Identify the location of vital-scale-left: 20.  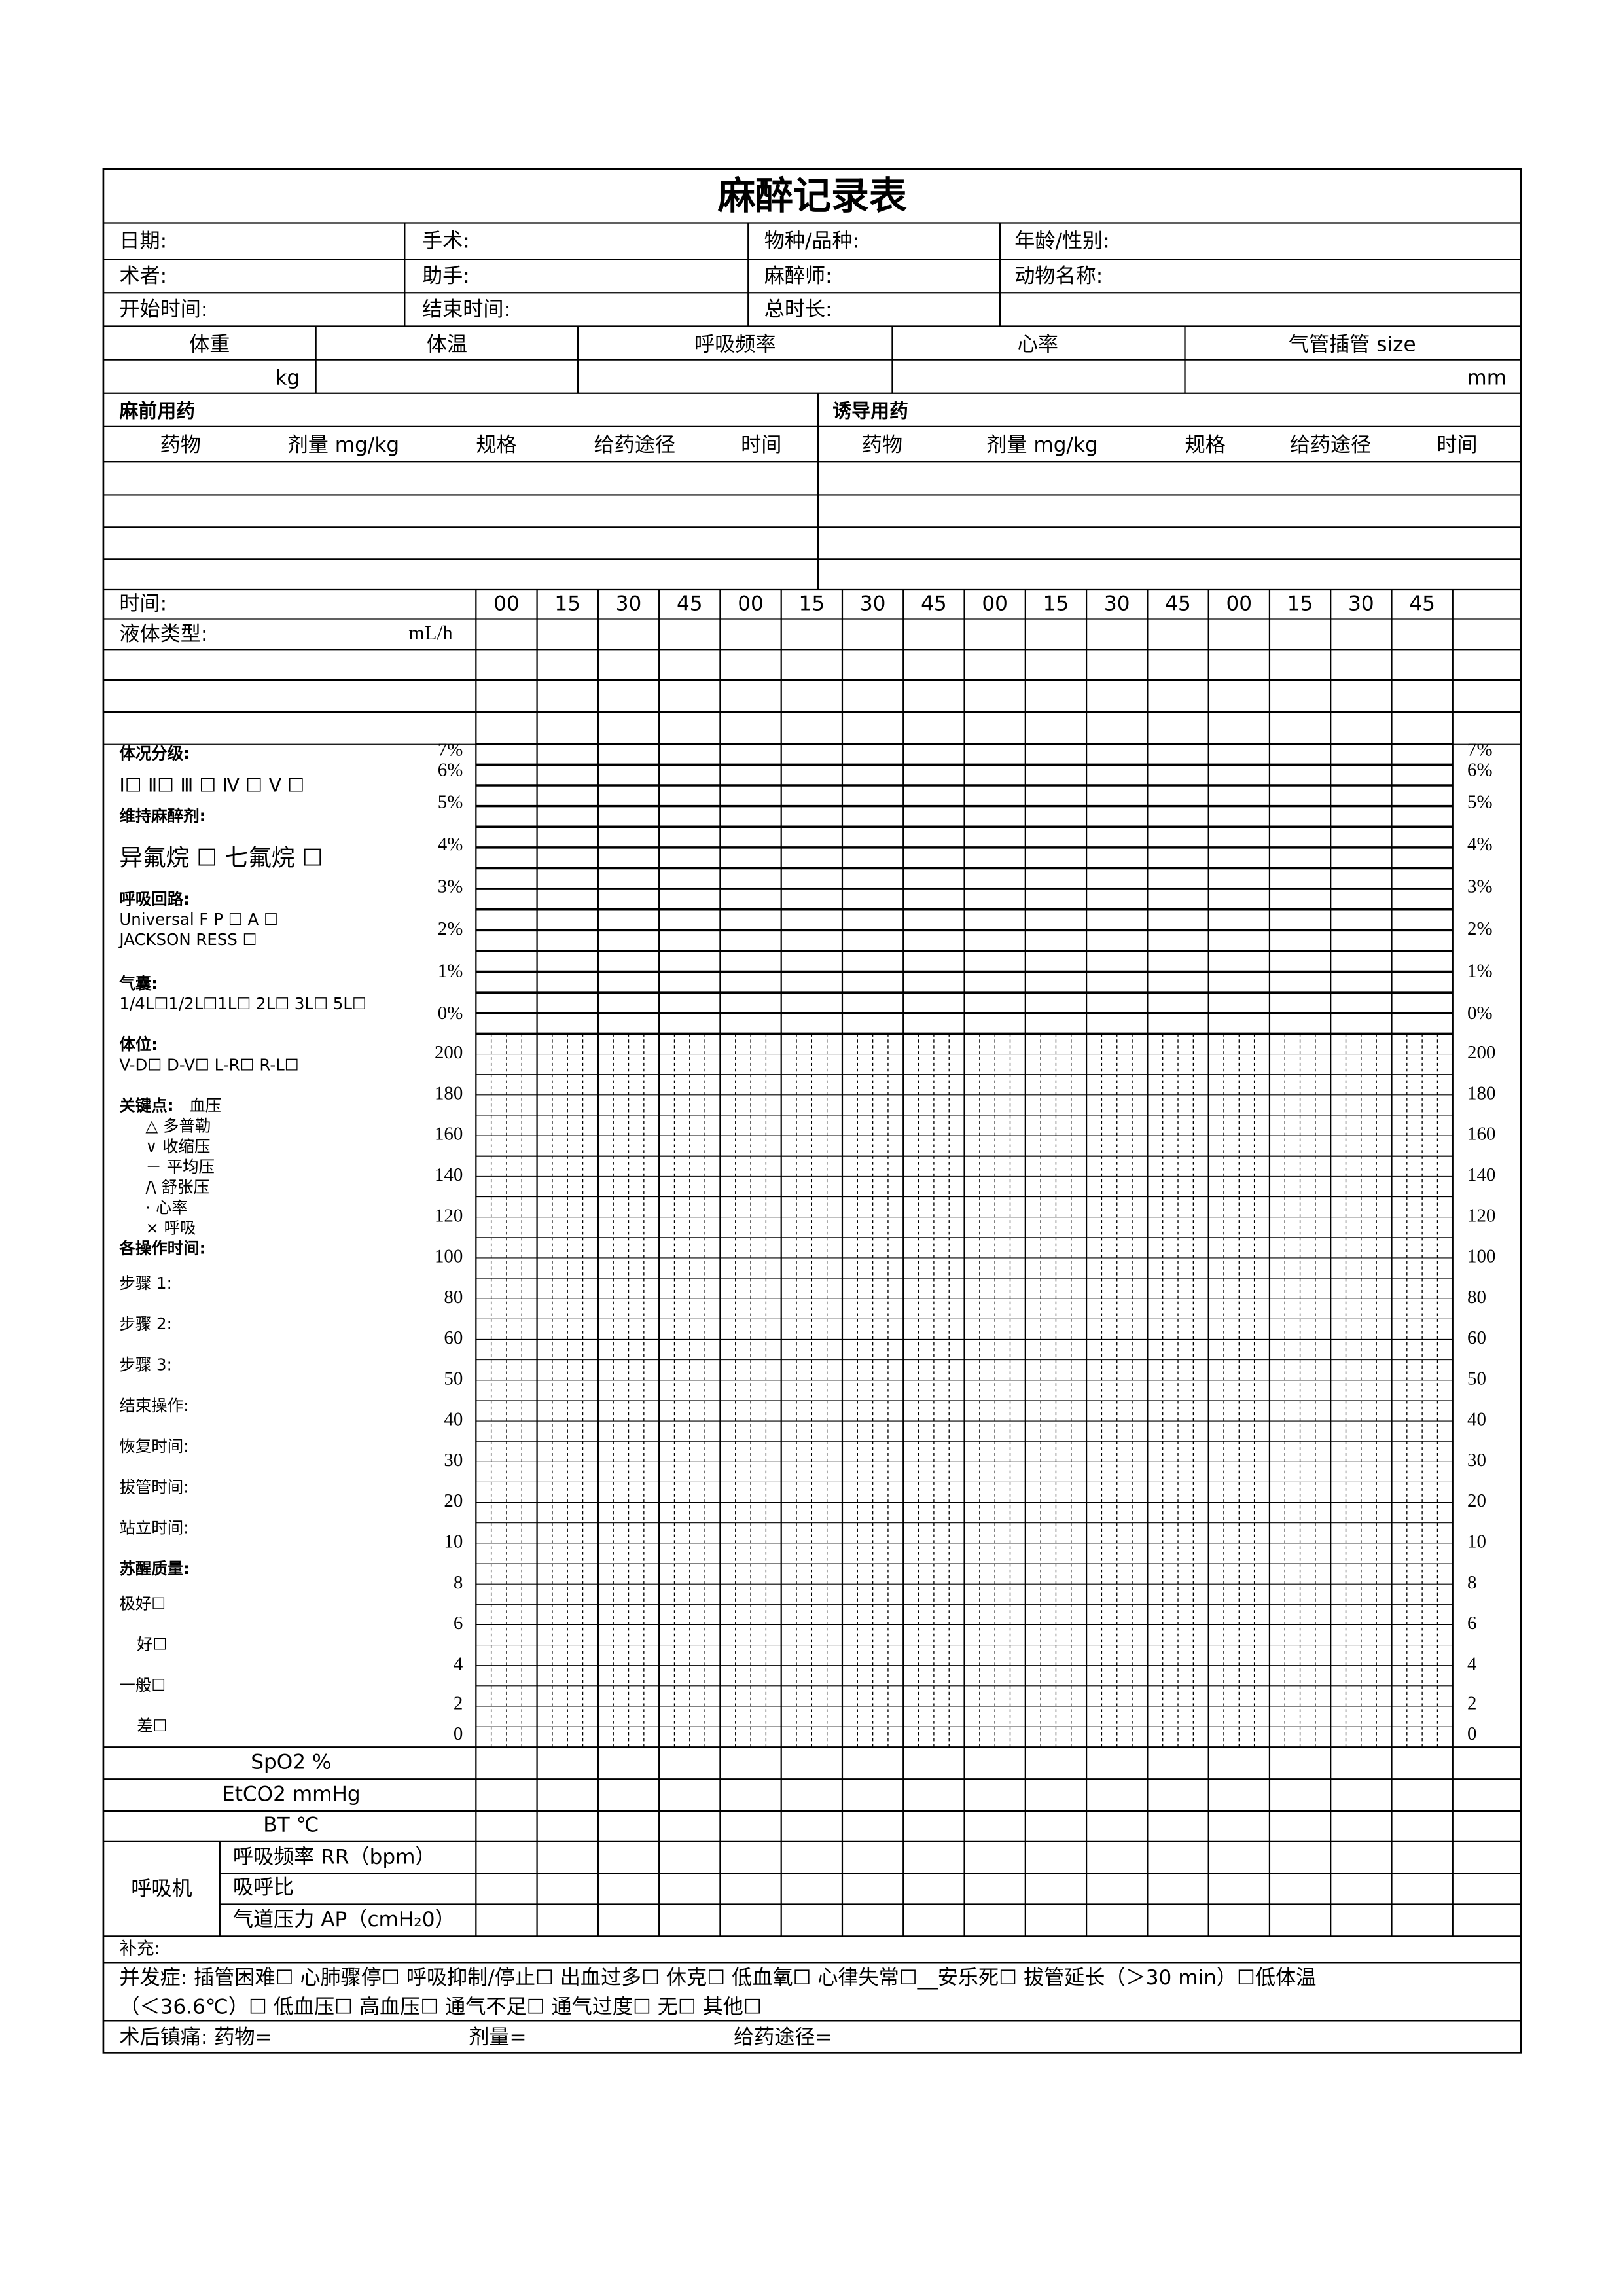
(453, 1500).